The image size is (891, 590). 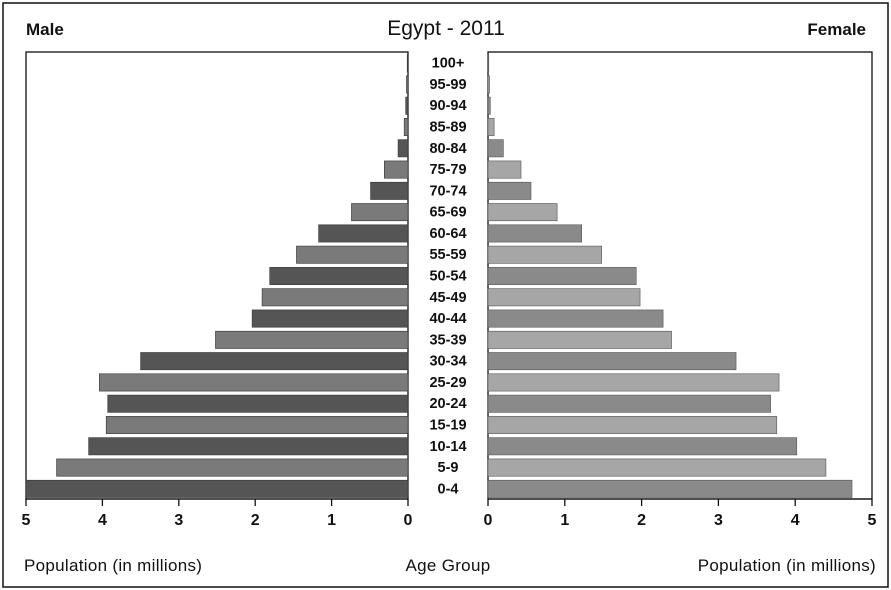 What do you see at coordinates (872, 520) in the screenshot?
I see `female-tick-label-5: 5` at bounding box center [872, 520].